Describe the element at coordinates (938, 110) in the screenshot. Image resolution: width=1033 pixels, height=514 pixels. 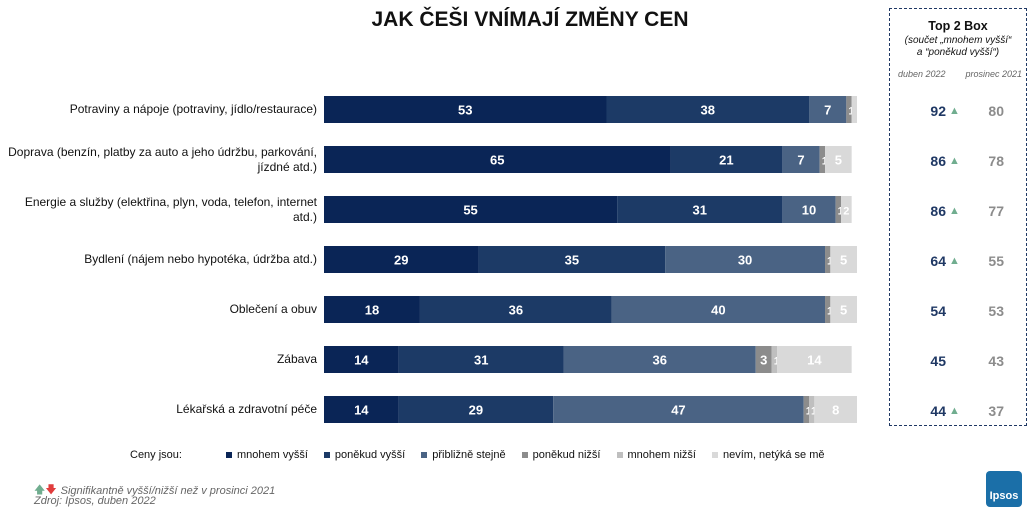
I see `top2box-value-a: 92` at that location.